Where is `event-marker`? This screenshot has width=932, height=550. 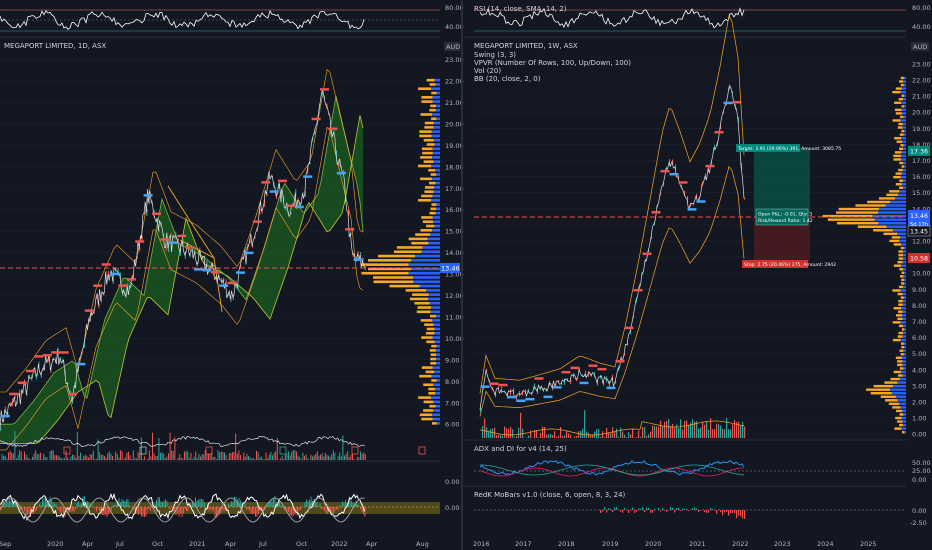
event-marker is located at coordinates (67, 450).